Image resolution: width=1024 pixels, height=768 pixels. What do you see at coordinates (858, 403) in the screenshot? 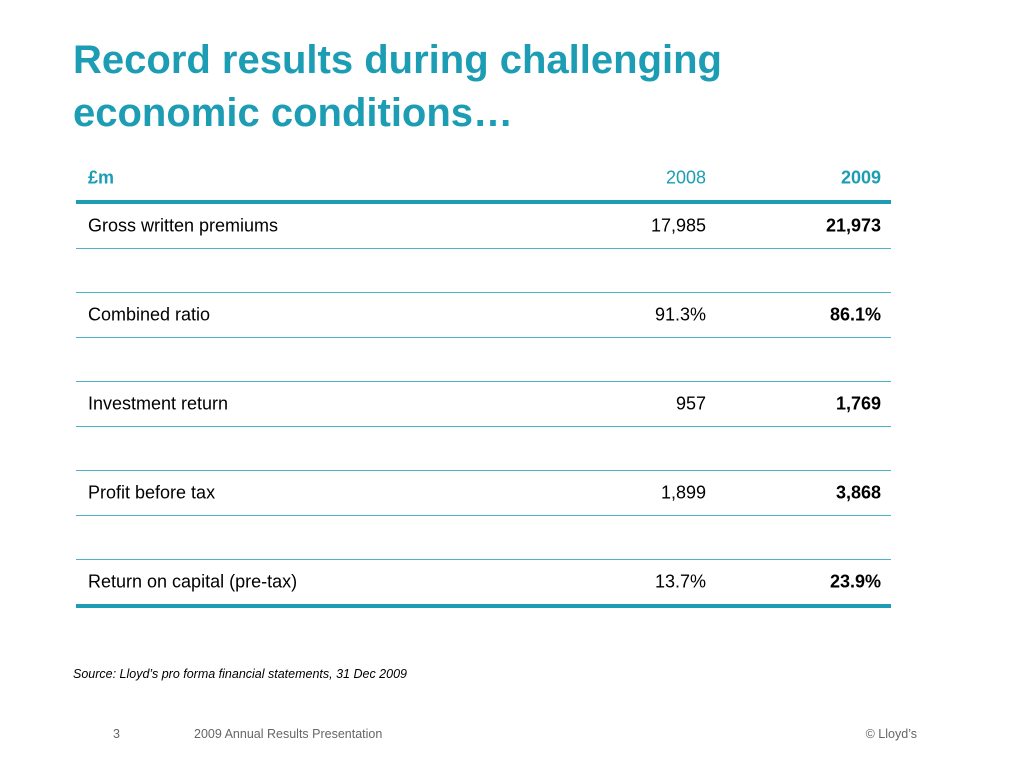
I see `row-value-2009: 1,769` at bounding box center [858, 403].